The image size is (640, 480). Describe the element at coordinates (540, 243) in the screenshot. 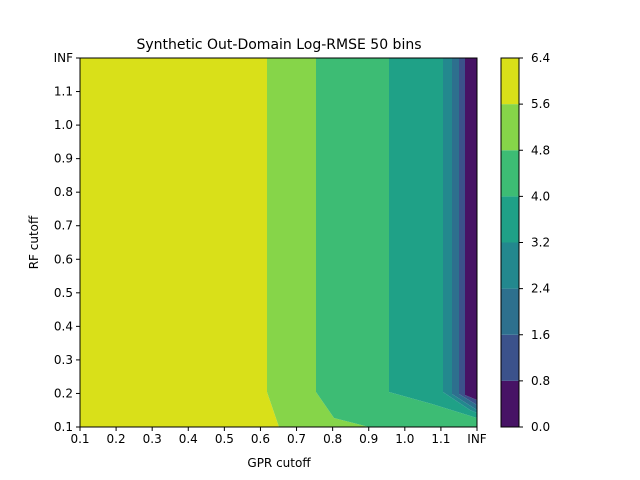

I see `colorbar-tick-label: 3.2` at that location.